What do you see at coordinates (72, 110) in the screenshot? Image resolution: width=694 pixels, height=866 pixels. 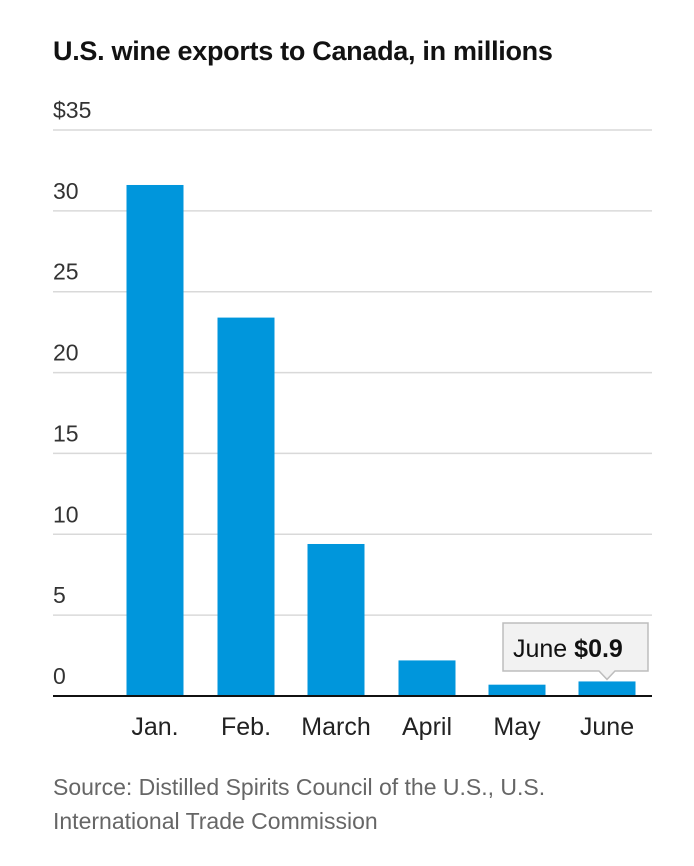 I see `y-tick-label: $35` at bounding box center [72, 110].